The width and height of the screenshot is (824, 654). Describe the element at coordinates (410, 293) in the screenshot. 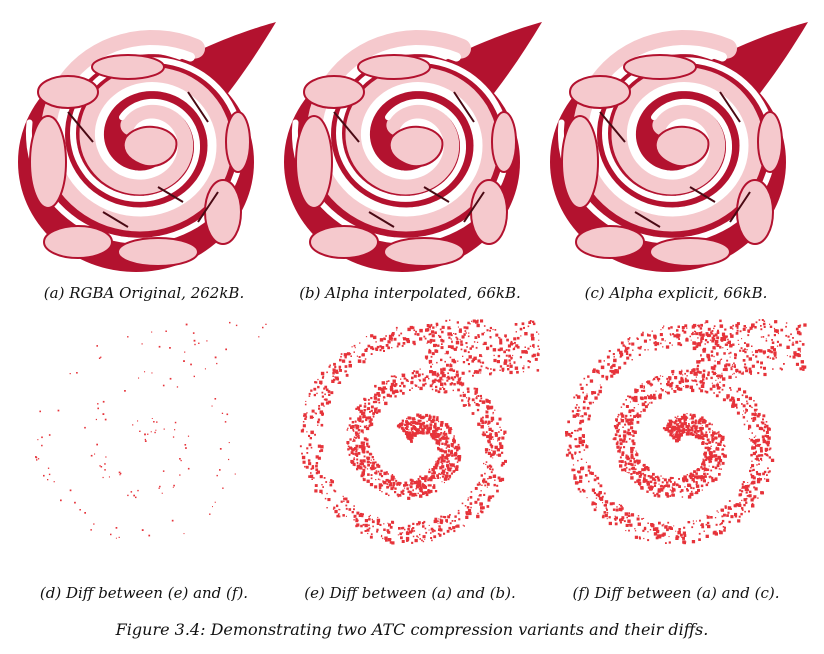

I see `panel-b-caption: (b) Alpha interpolated, 66kB.` at that location.